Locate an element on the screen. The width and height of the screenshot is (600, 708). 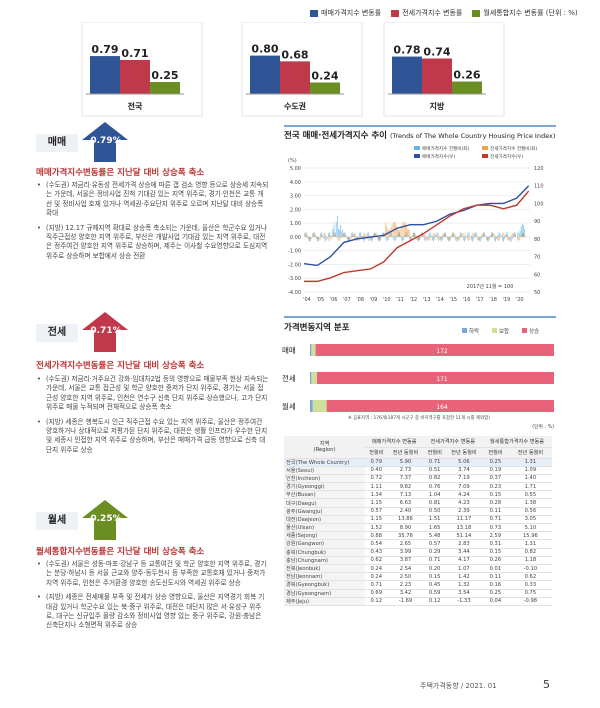
table-cell: 0.37 is located at coordinates (495, 479).